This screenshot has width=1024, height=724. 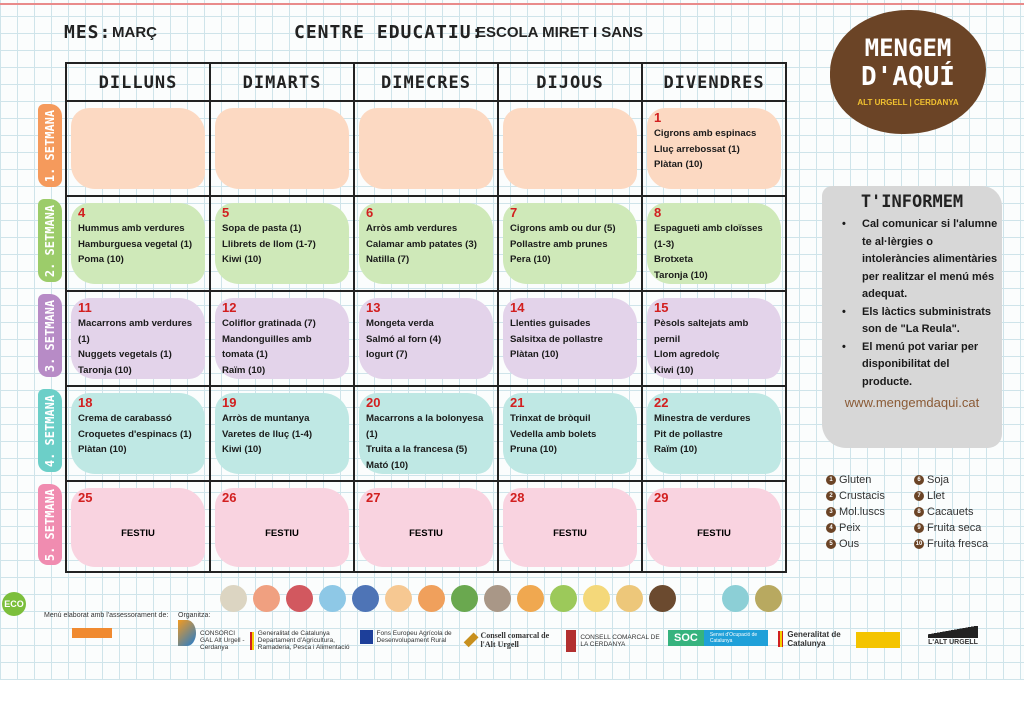 I want to click on allergen-number-icon: 1, so click(x=831, y=480).